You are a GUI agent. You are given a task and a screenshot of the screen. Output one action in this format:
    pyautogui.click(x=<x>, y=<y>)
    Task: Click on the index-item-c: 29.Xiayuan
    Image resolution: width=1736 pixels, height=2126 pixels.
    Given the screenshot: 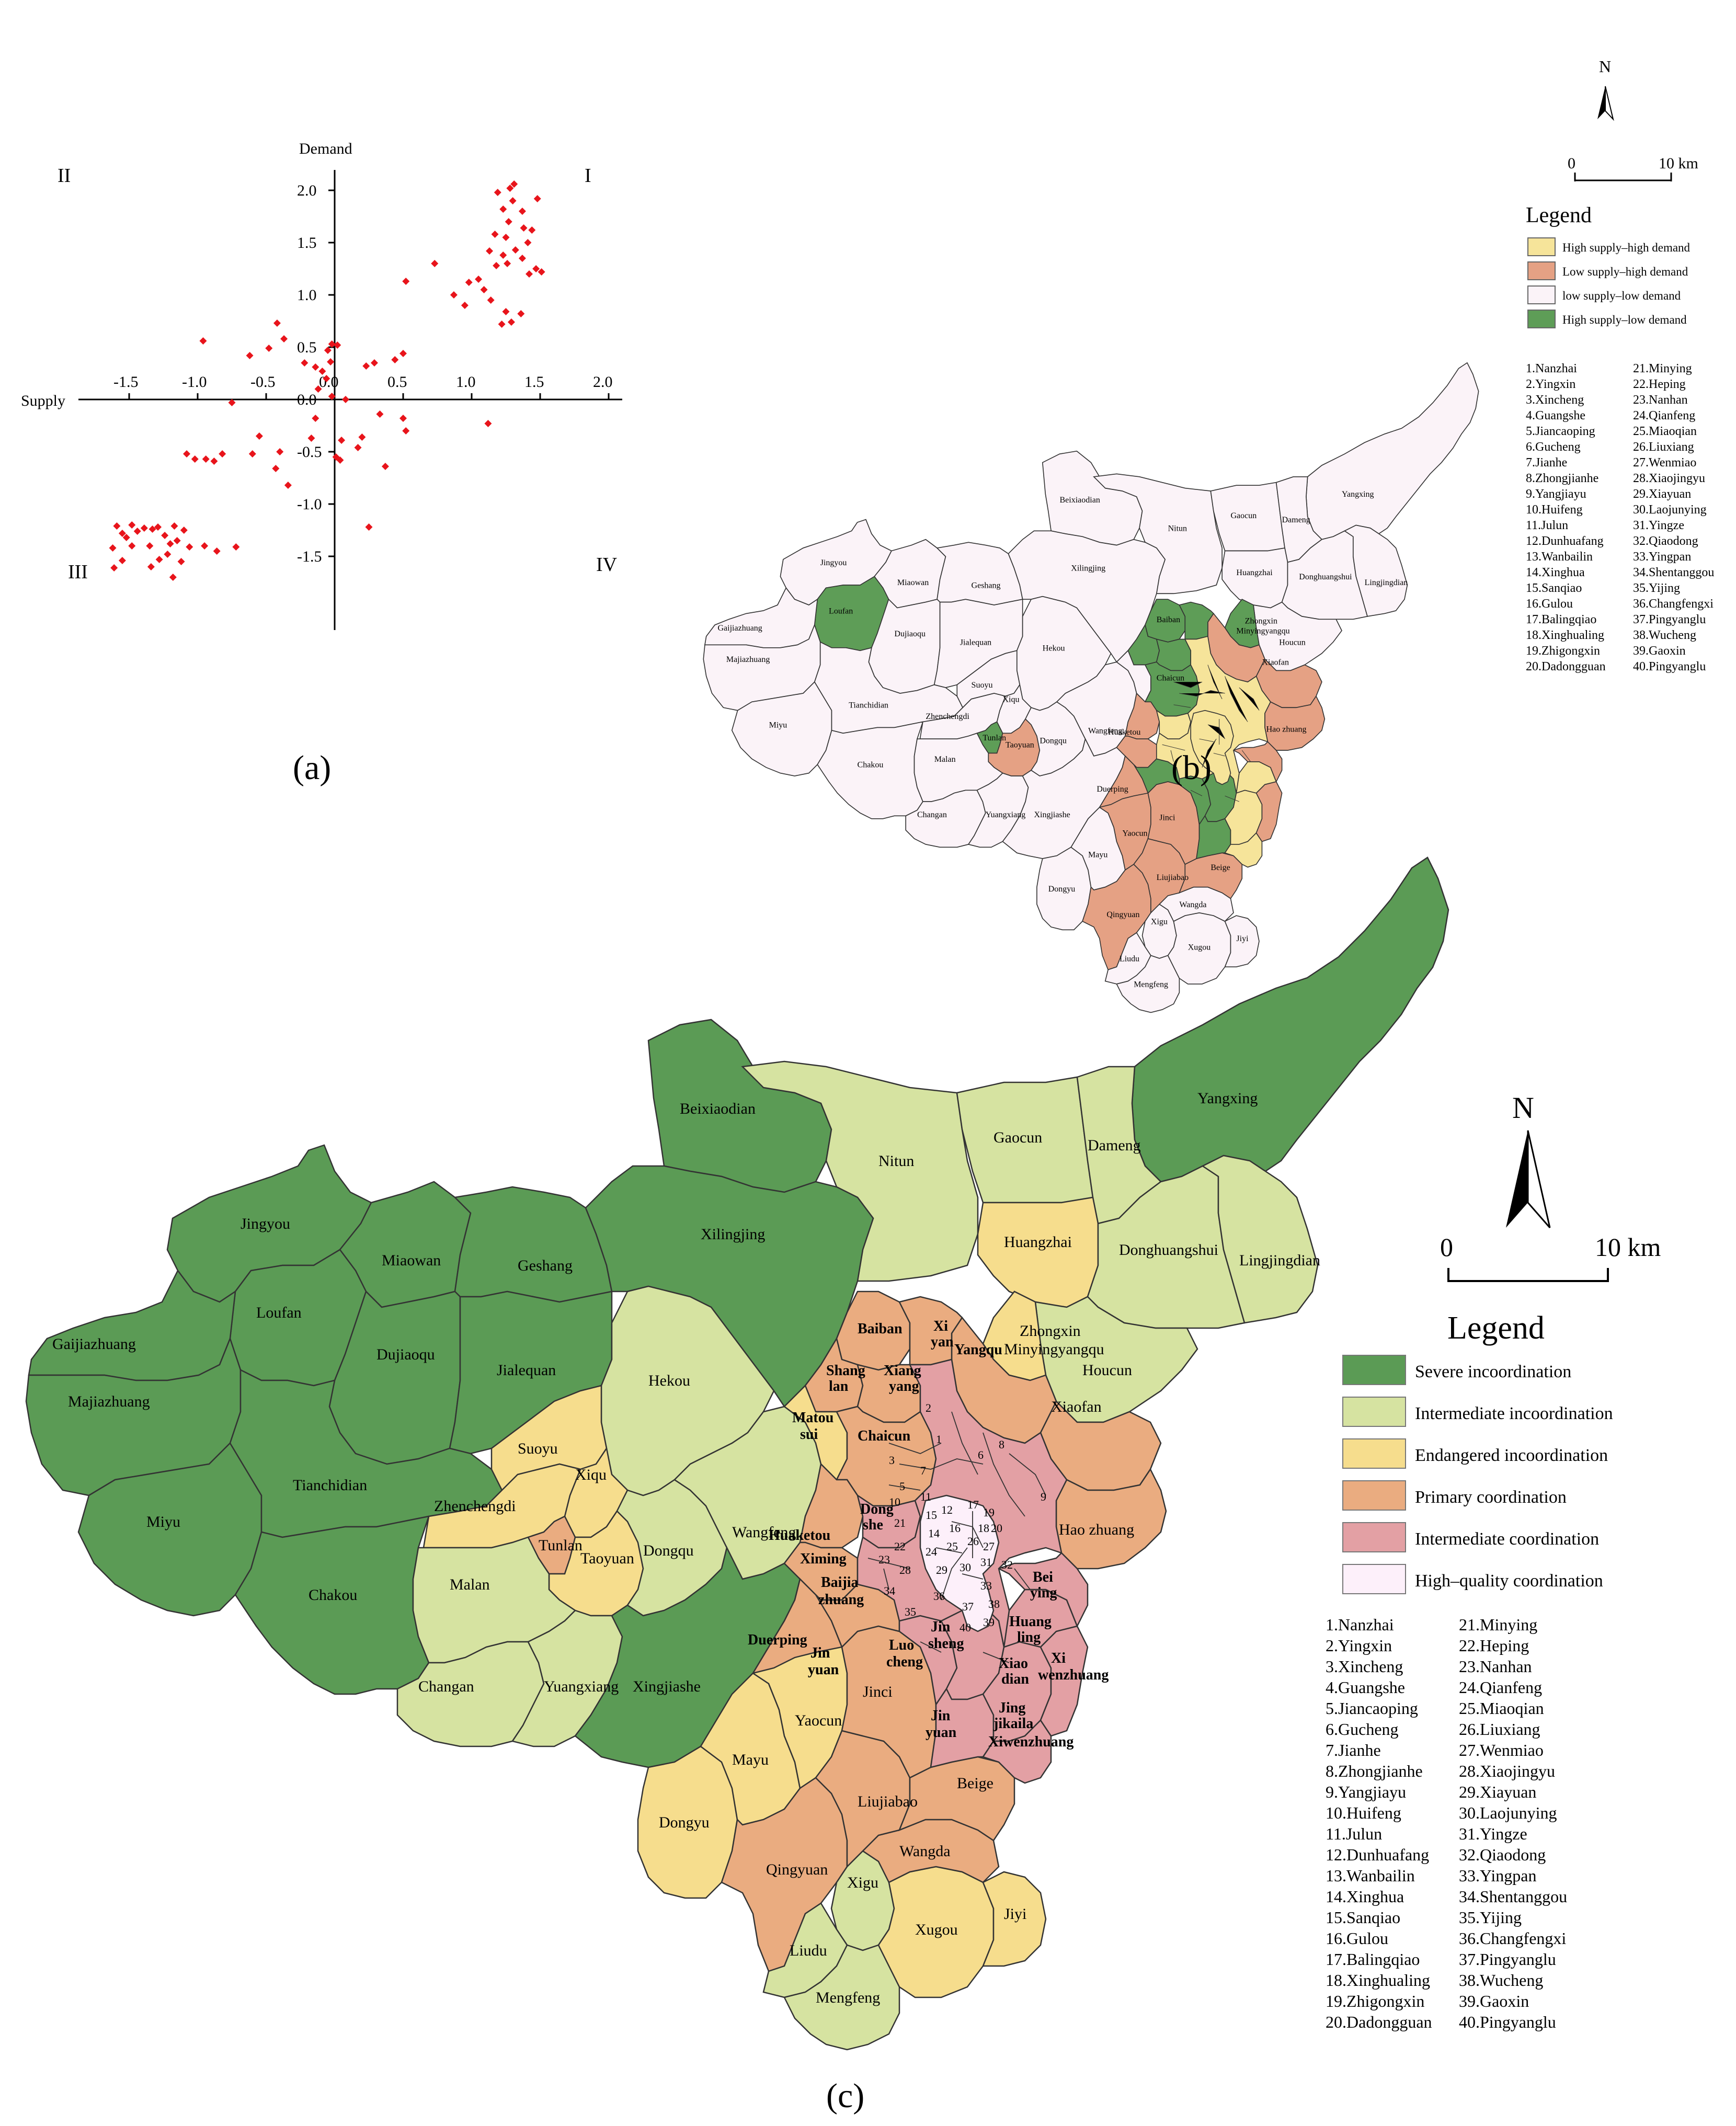 What is the action you would take?
    pyautogui.click(x=1497, y=1791)
    